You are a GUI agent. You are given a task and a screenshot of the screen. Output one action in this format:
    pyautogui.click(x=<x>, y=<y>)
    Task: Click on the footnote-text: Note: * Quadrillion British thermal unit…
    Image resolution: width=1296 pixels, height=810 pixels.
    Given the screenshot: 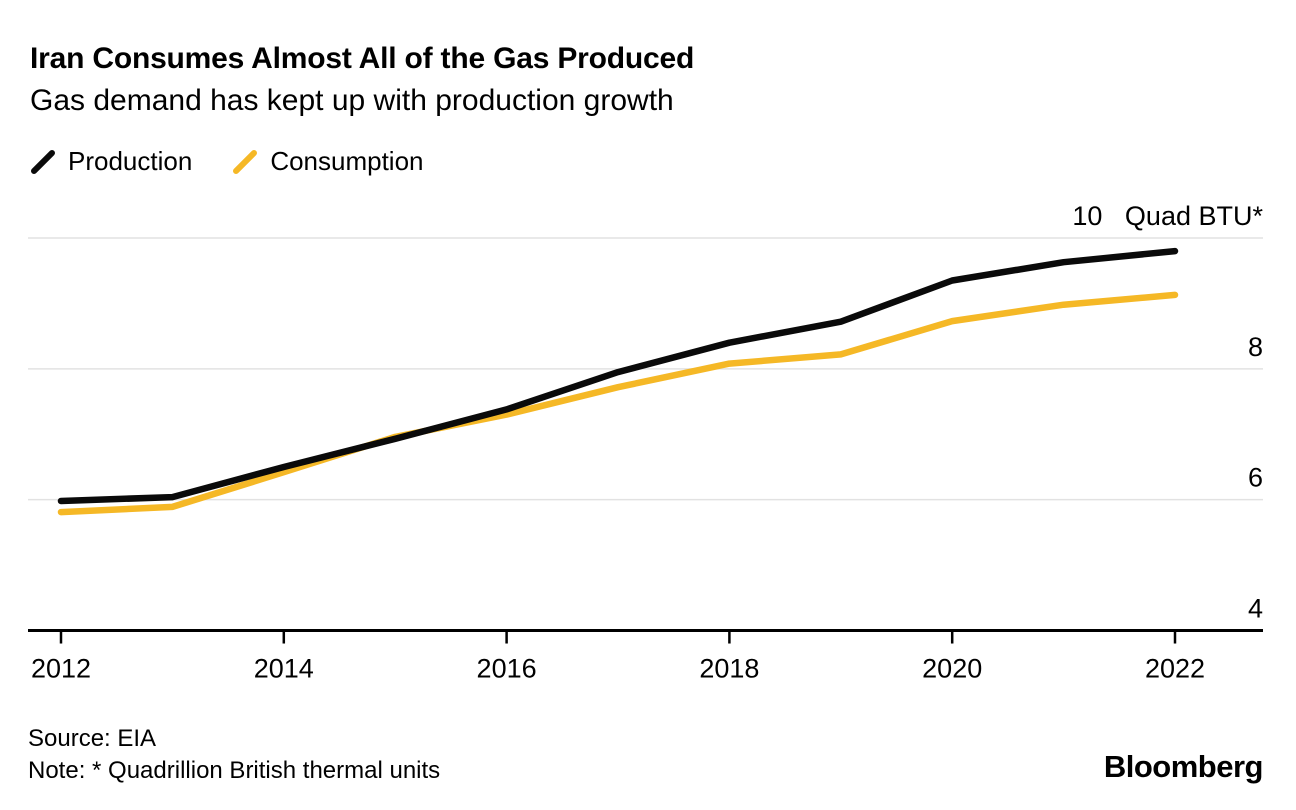 What is the action you would take?
    pyautogui.click(x=234, y=770)
    